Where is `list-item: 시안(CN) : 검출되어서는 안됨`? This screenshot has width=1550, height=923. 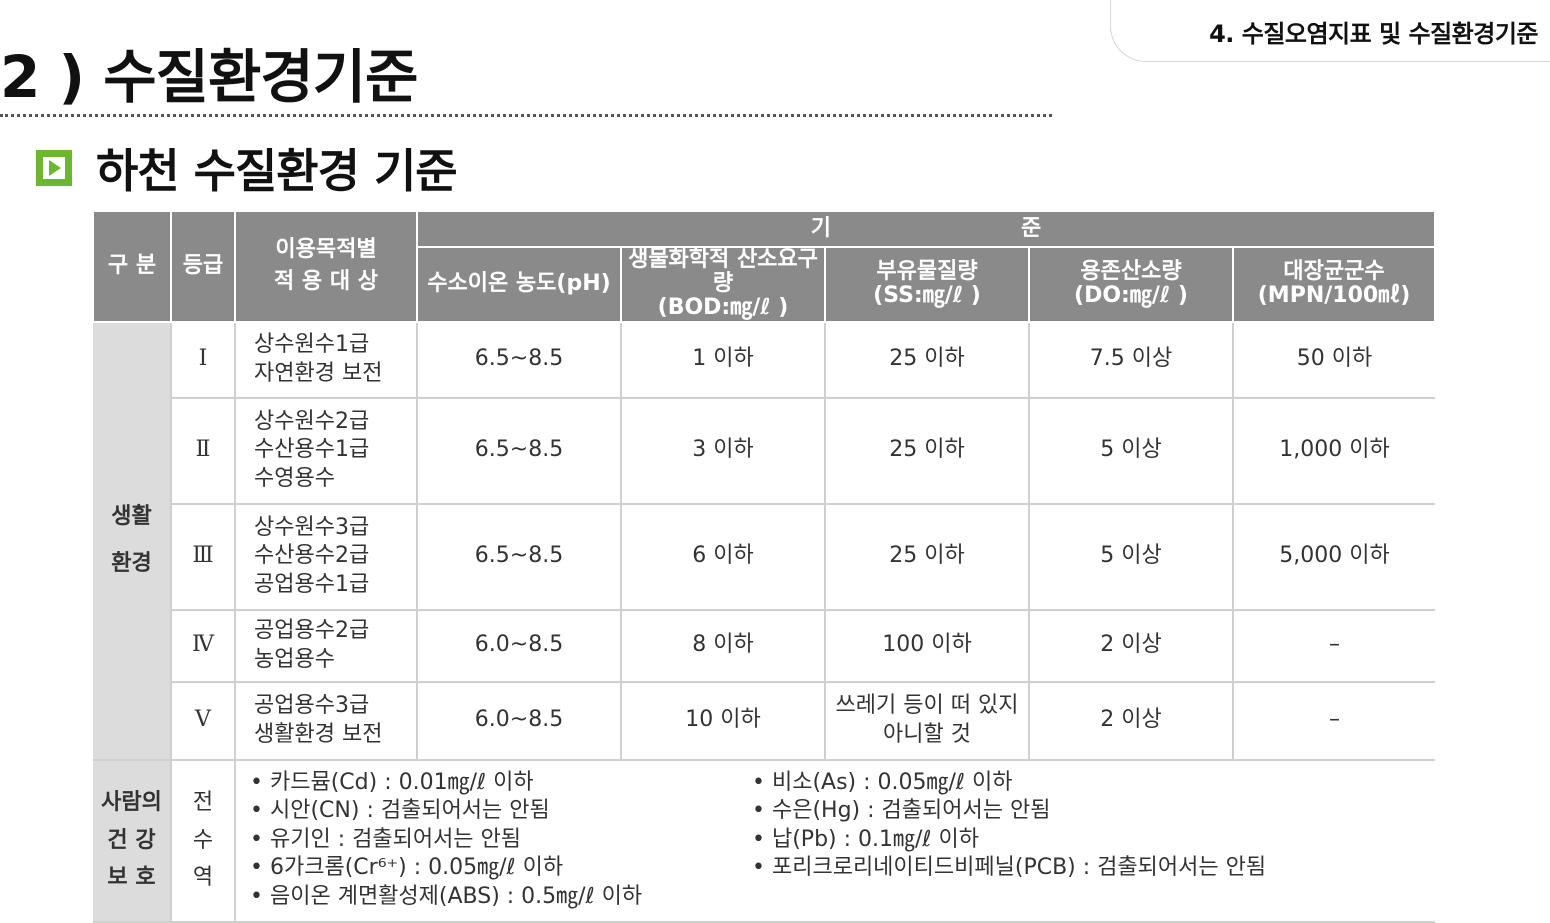
list-item: 시안(CN) : 검출되어서는 안됨 is located at coordinates (494, 811).